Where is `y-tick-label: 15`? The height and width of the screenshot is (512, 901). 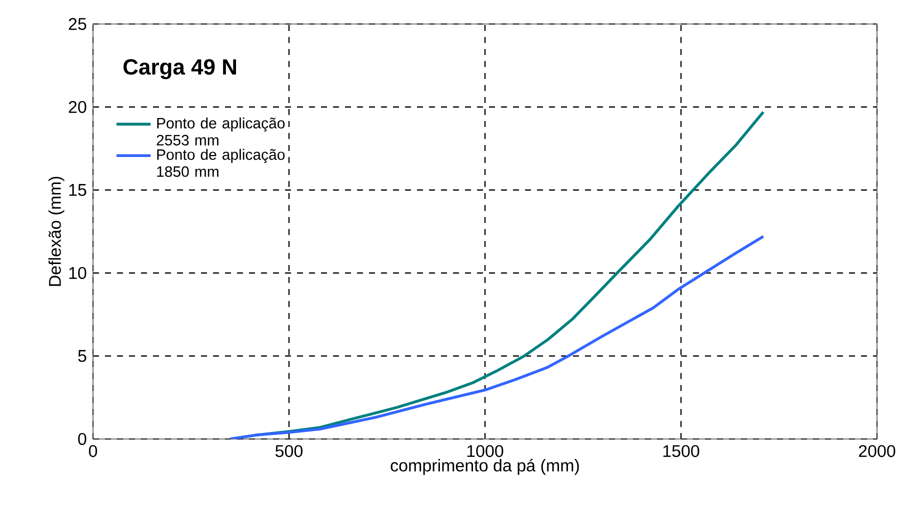 y-tick-label: 15 is located at coordinates (77, 190).